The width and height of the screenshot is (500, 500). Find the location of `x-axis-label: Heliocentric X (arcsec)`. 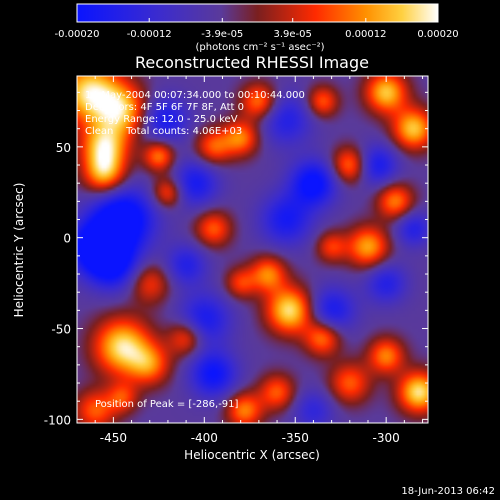

x-axis-label: Heliocentric X (arcsec) is located at coordinates (252, 455).